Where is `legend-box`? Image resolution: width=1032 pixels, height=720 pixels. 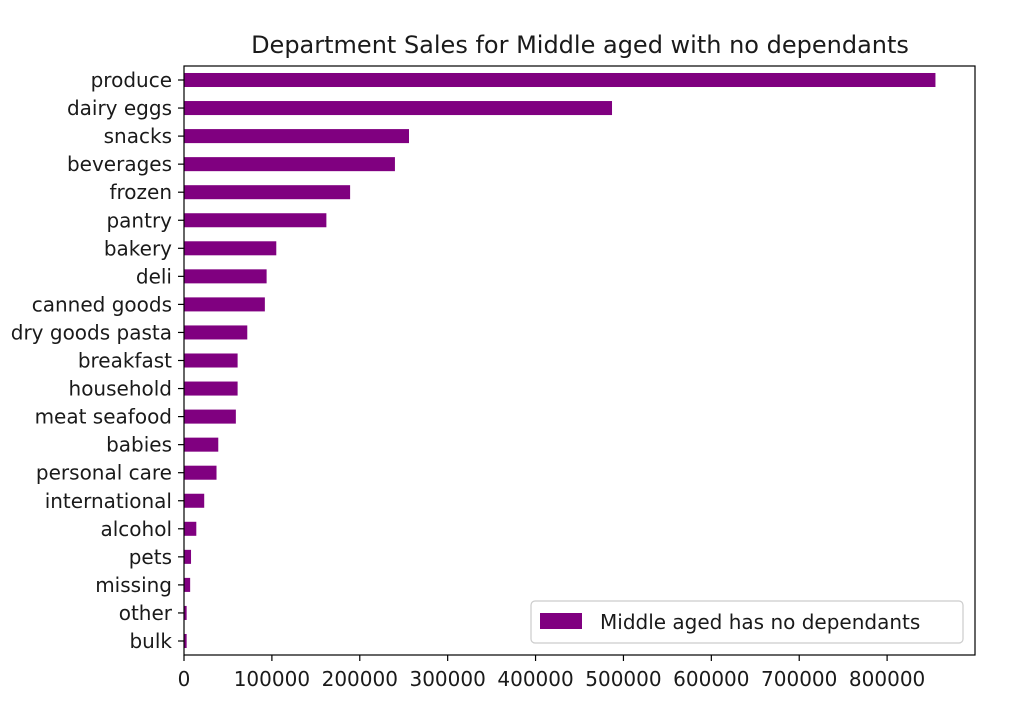 legend-box is located at coordinates (747, 622).